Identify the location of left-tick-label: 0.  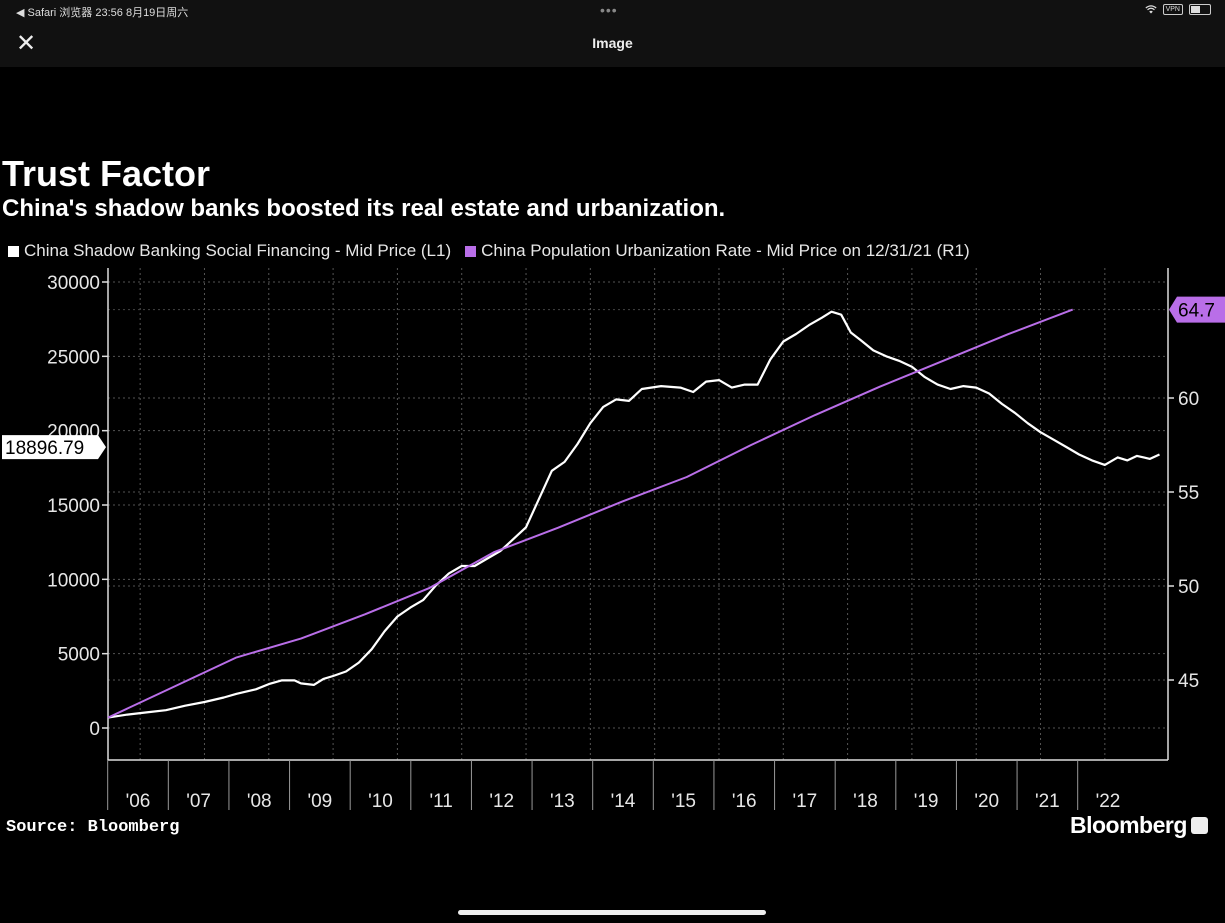
(94, 729).